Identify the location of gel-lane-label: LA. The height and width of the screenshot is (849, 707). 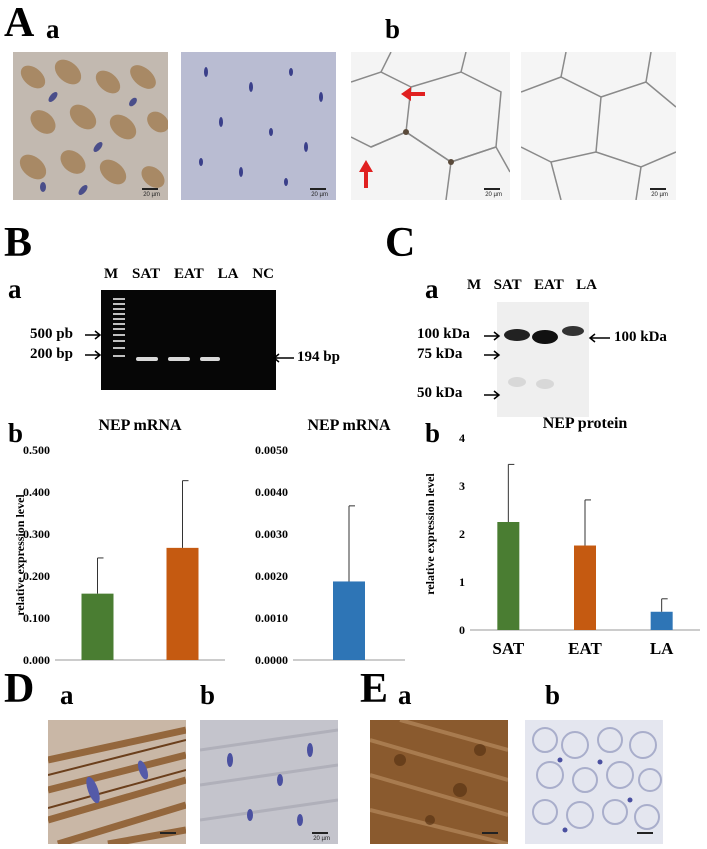
(228, 274).